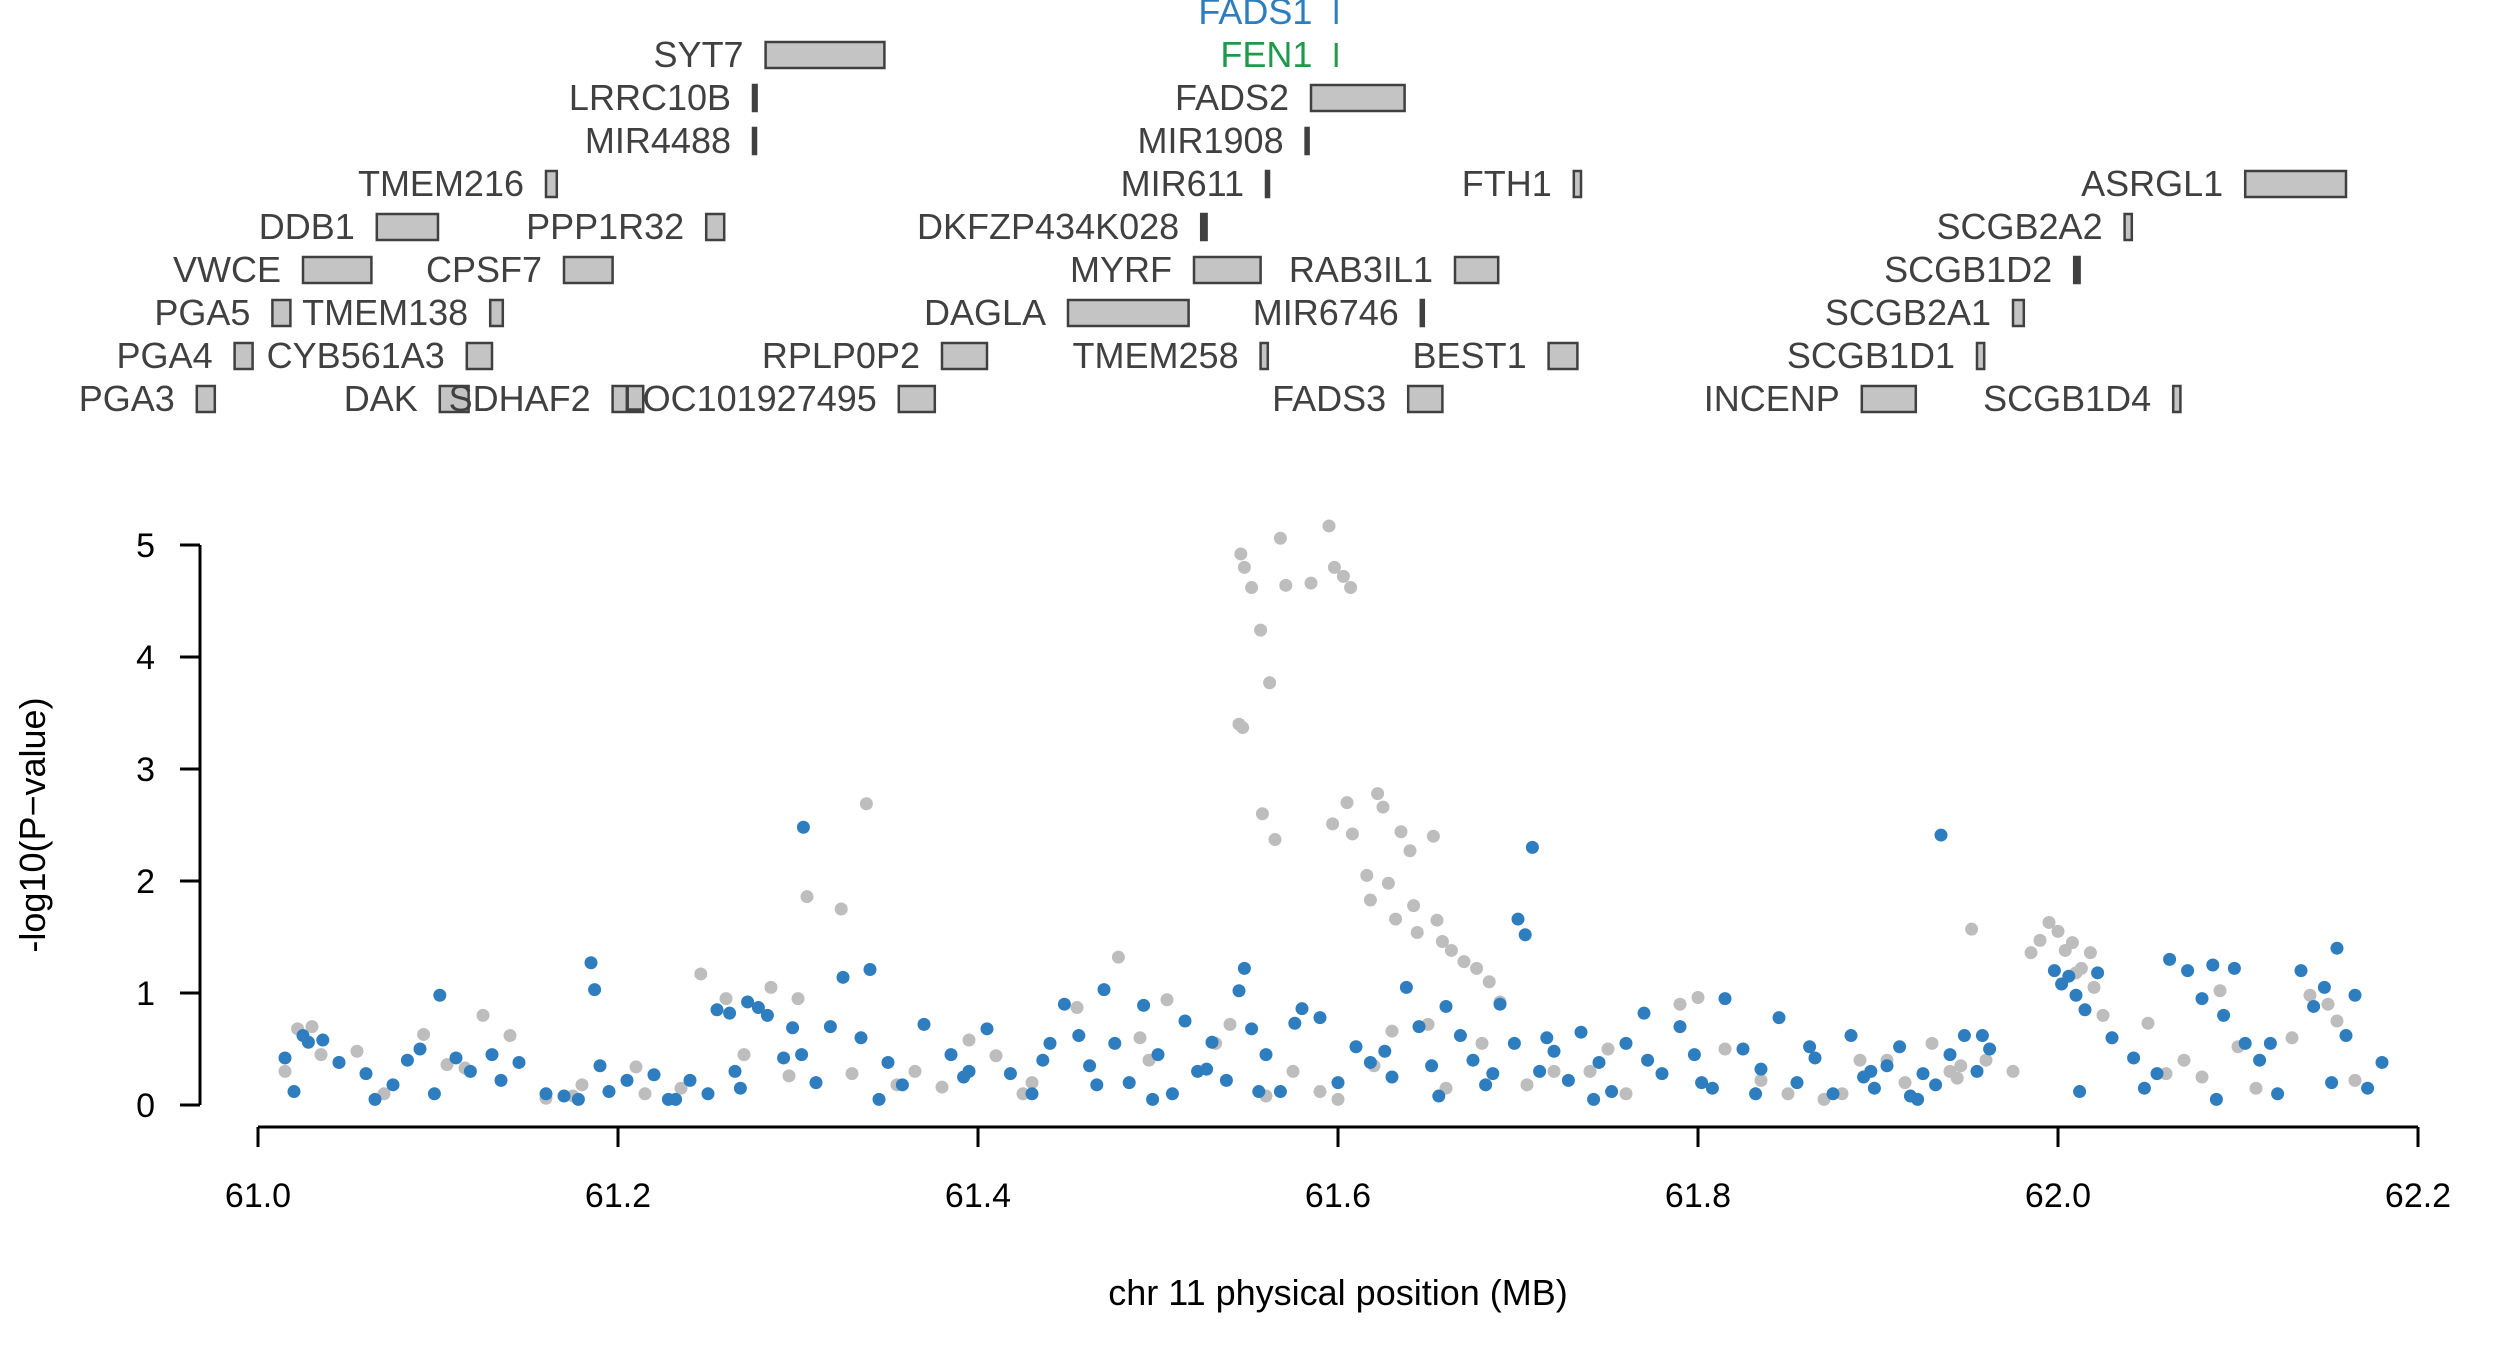 The height and width of the screenshot is (1360, 2500). I want to click on gene-label-ddb1: DDB1, so click(307, 226).